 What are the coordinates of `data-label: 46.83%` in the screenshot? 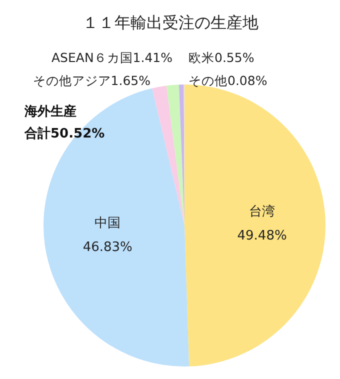 It's located at (107, 248).